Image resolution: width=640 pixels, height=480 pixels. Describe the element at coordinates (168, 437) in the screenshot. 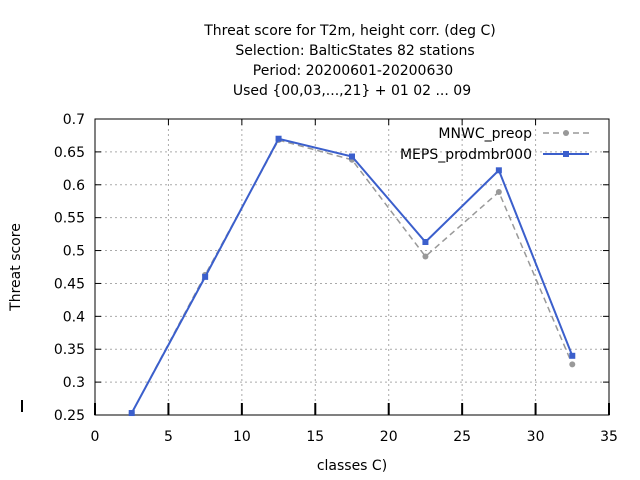

I see `x-tick-label: 5` at that location.